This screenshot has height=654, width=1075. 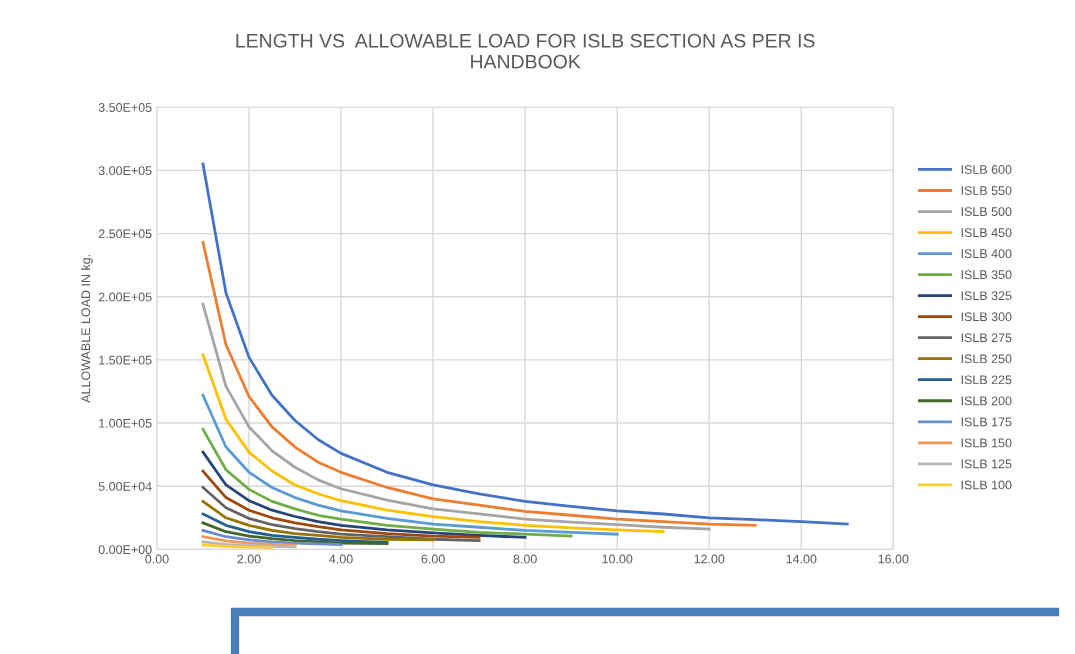 What do you see at coordinates (125, 234) in the screenshot?
I see `y-tick-label: 2.50E+05` at bounding box center [125, 234].